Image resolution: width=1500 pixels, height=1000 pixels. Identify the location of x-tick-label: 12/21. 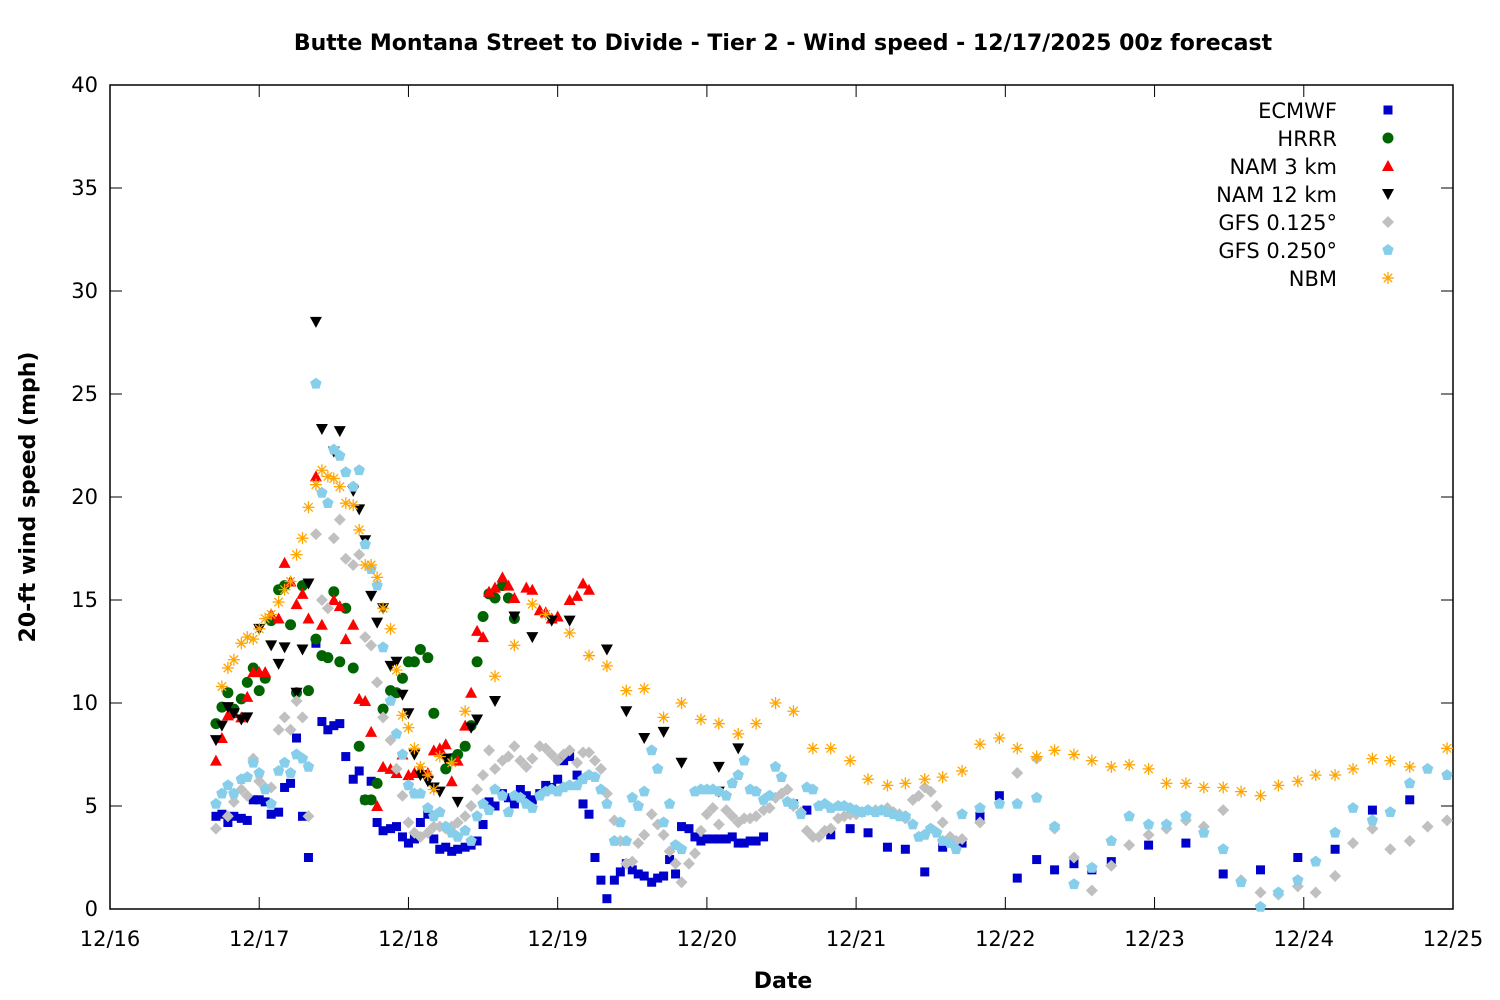
(856, 939).